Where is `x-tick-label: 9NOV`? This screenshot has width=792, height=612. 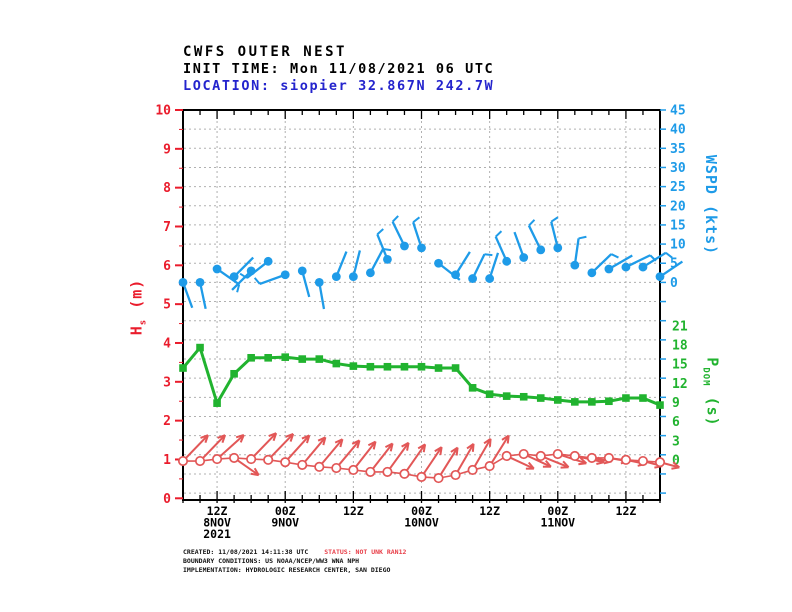
x-tick-label: 9NOV is located at coordinates (285, 523).